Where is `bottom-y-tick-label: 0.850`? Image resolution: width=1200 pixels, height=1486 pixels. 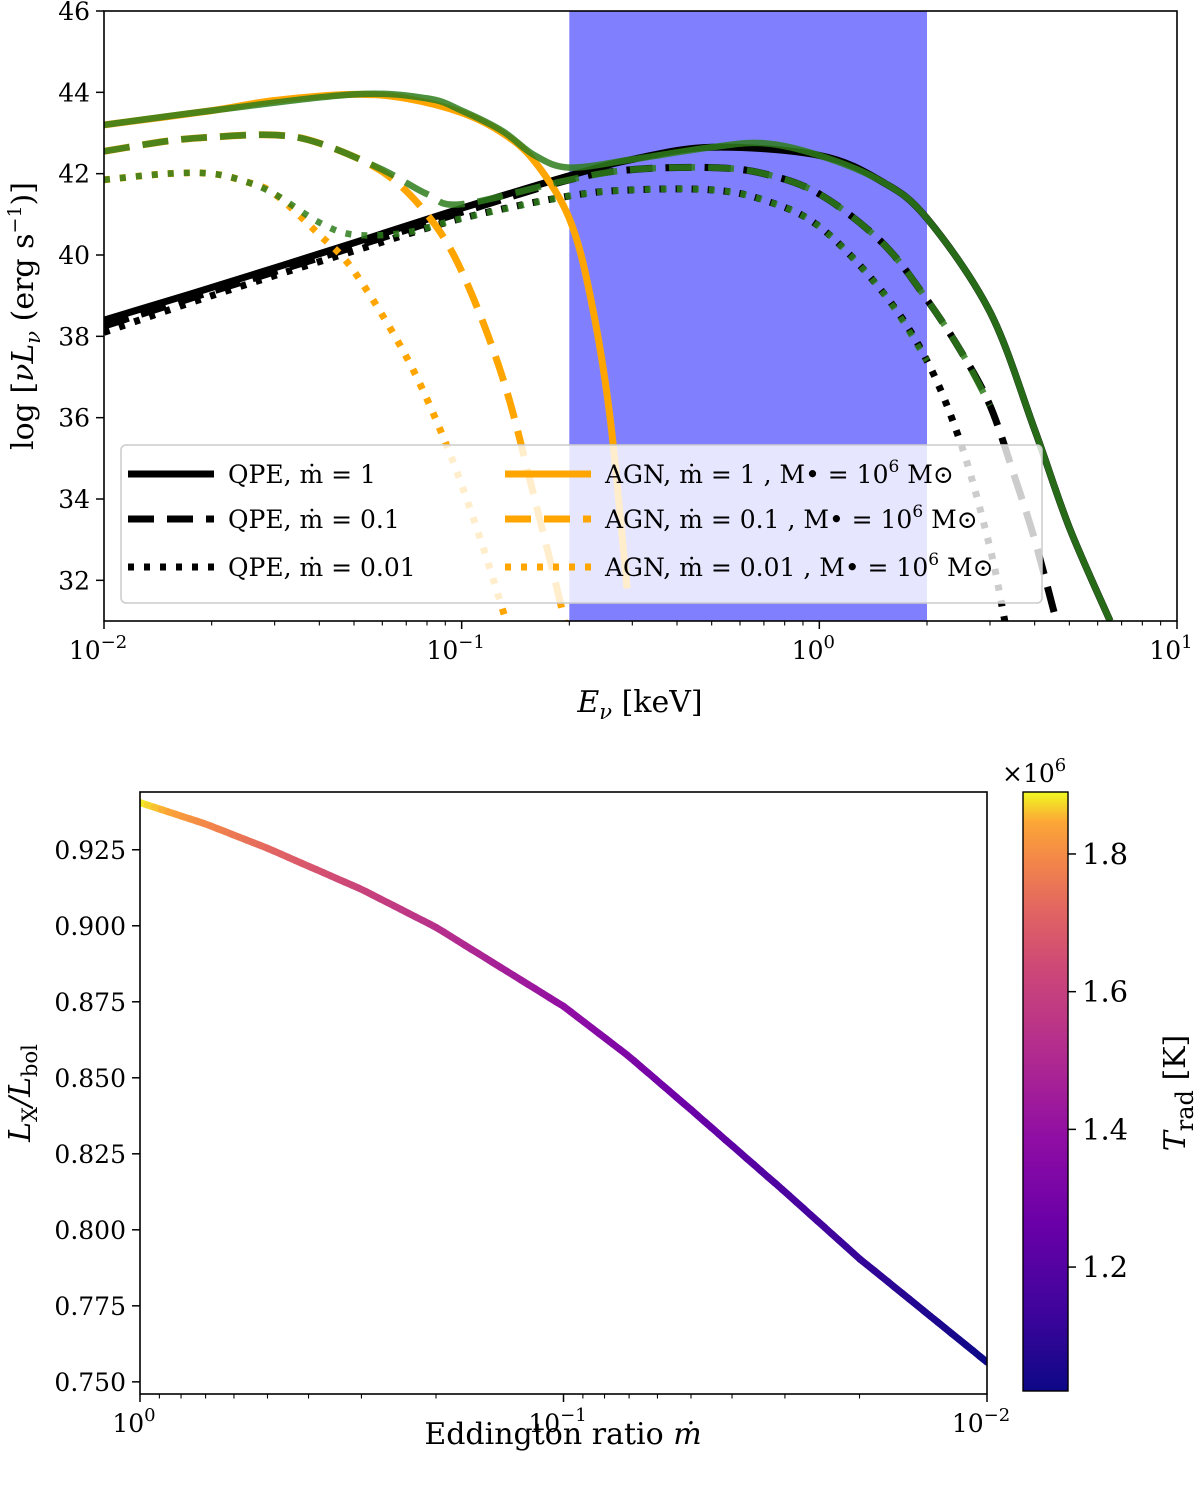 bottom-y-tick-label: 0.850 is located at coordinates (90, 1078).